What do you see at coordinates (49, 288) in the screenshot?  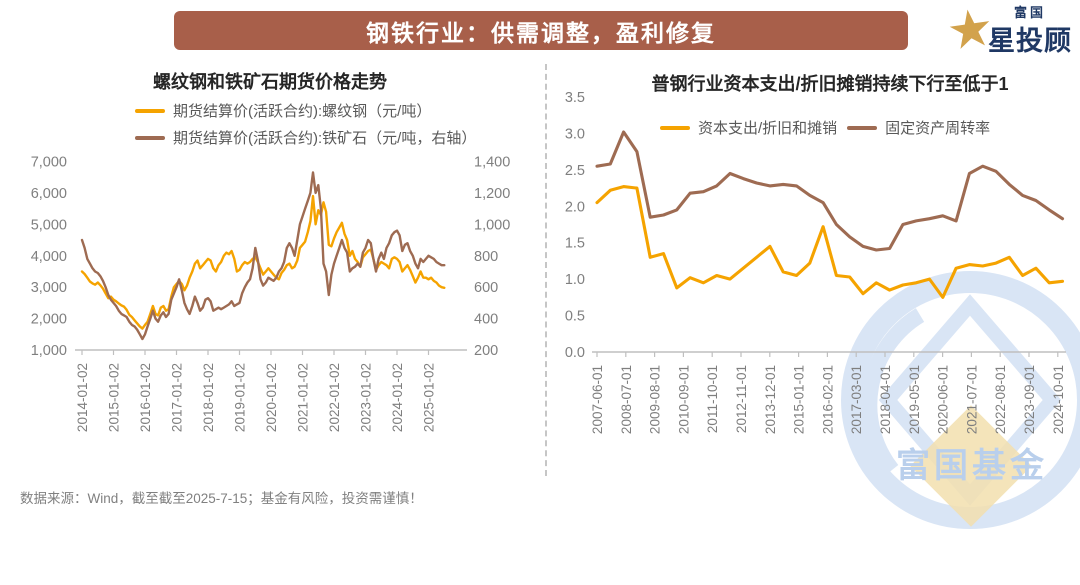 I see `svg-text: 3,000` at bounding box center [49, 288].